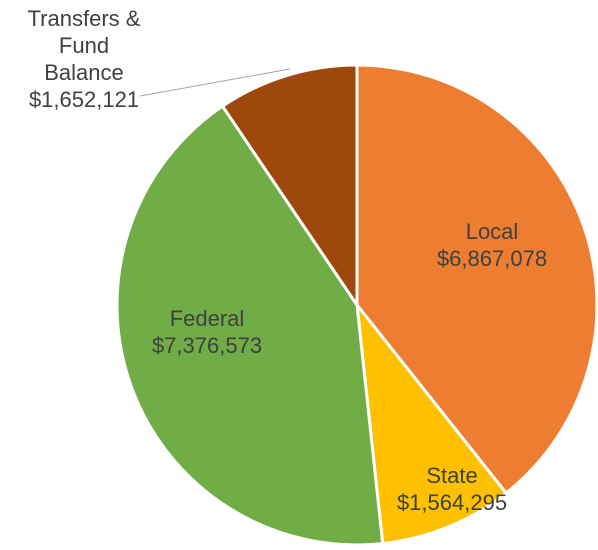 The height and width of the screenshot is (550, 598). Describe the element at coordinates (207, 345) in the screenshot. I see `value-label: $7,376,573` at that location.